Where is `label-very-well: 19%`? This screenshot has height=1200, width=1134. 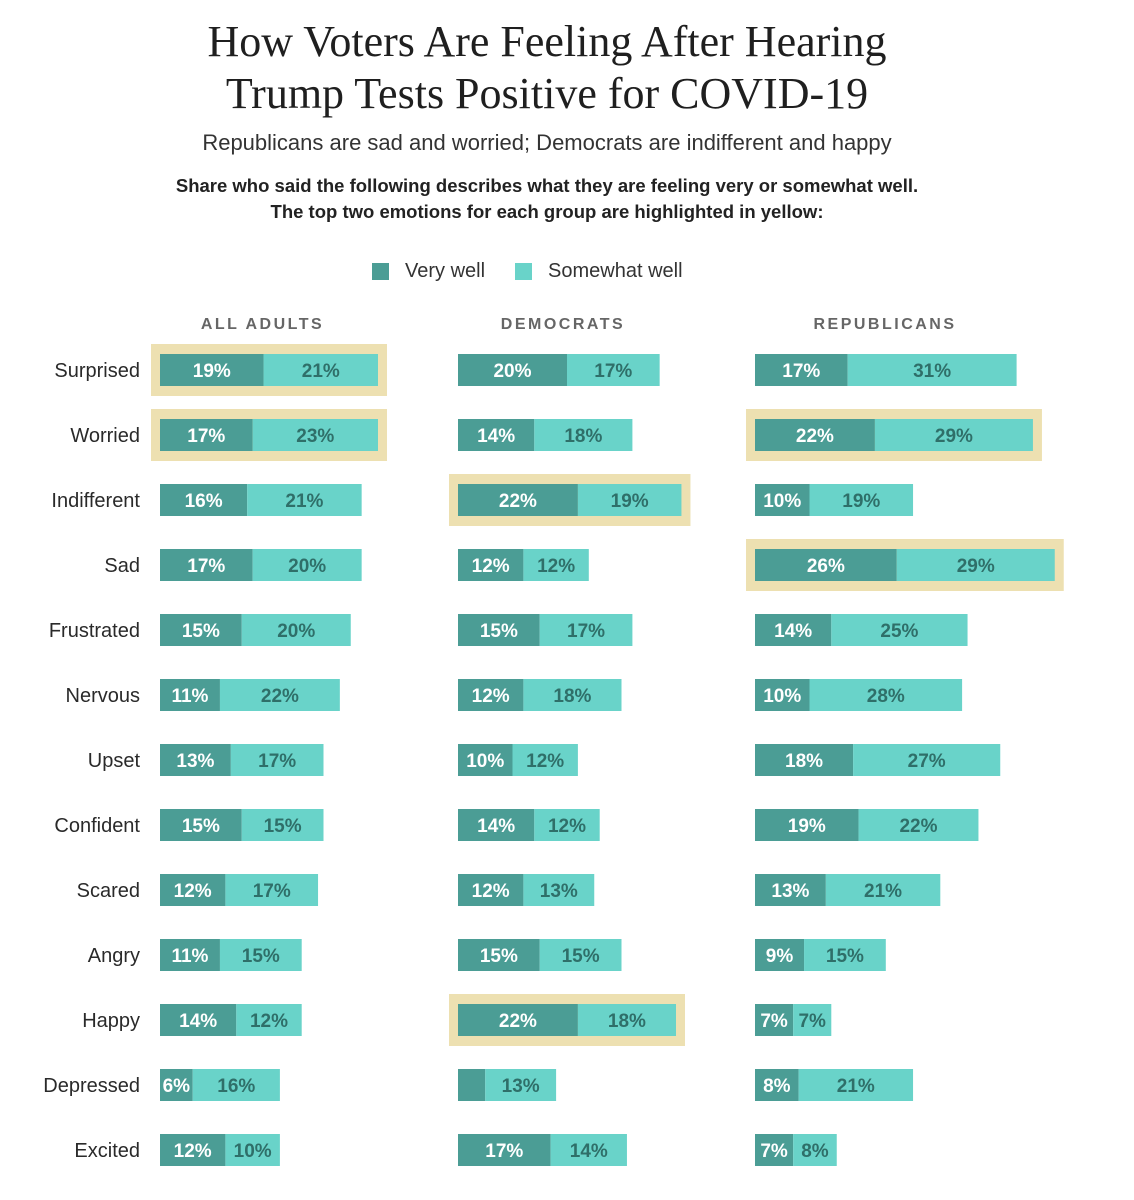
label-very-well: 19% is located at coordinates (807, 826).